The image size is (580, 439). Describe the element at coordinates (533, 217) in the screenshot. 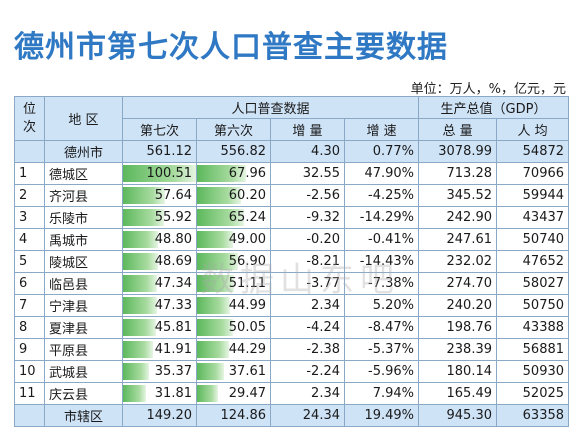

I see `per-capita-cell: 43437` at that location.